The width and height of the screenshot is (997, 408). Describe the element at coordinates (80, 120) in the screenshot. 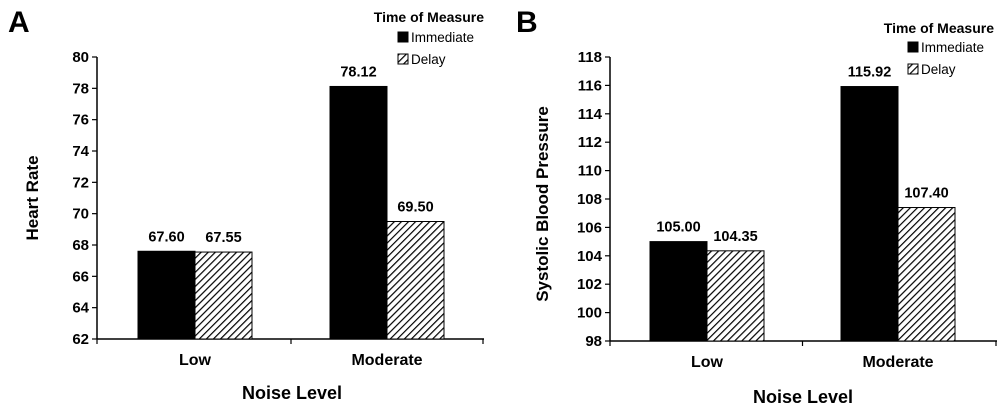

I see `y-tick-label: 76` at that location.